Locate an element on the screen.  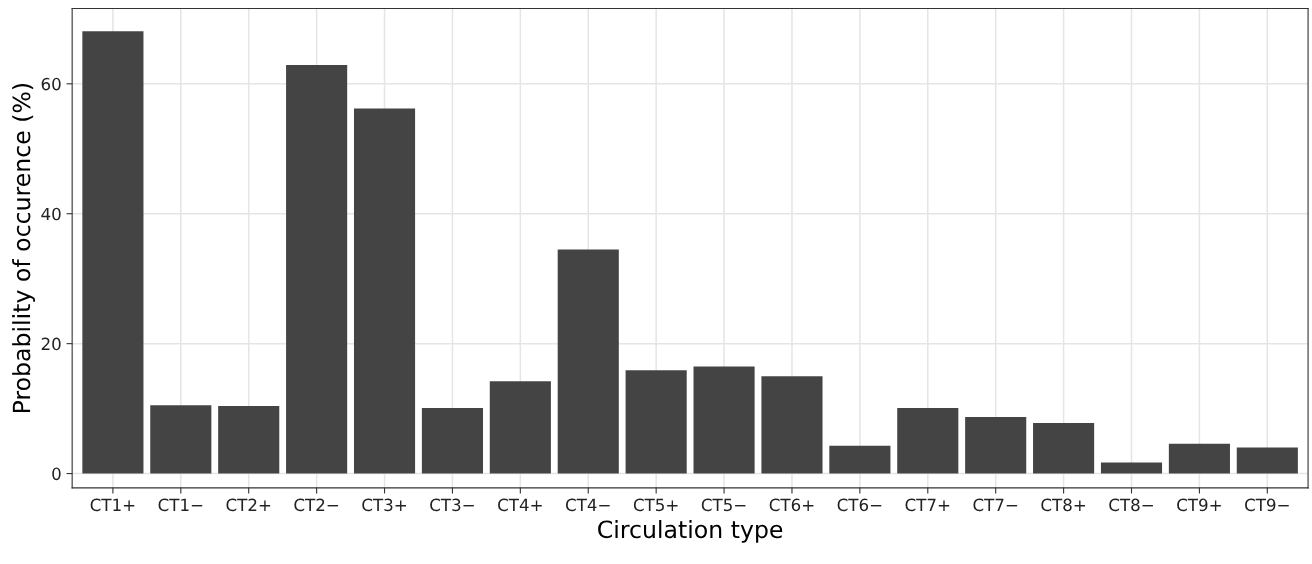
x-tick-label: CT6+ is located at coordinates (791, 505).